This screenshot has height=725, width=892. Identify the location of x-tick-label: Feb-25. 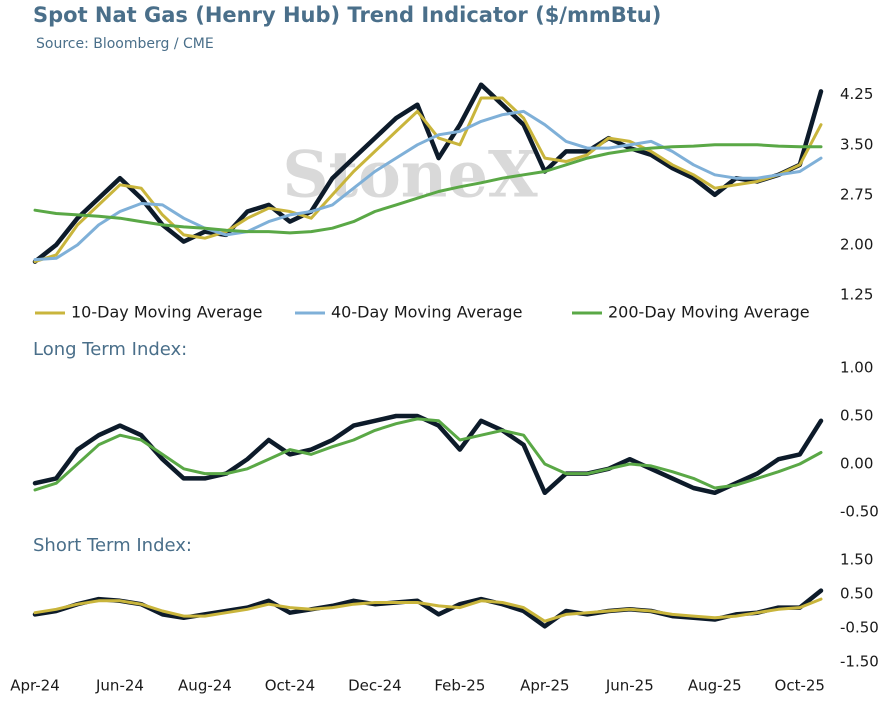
(459, 686).